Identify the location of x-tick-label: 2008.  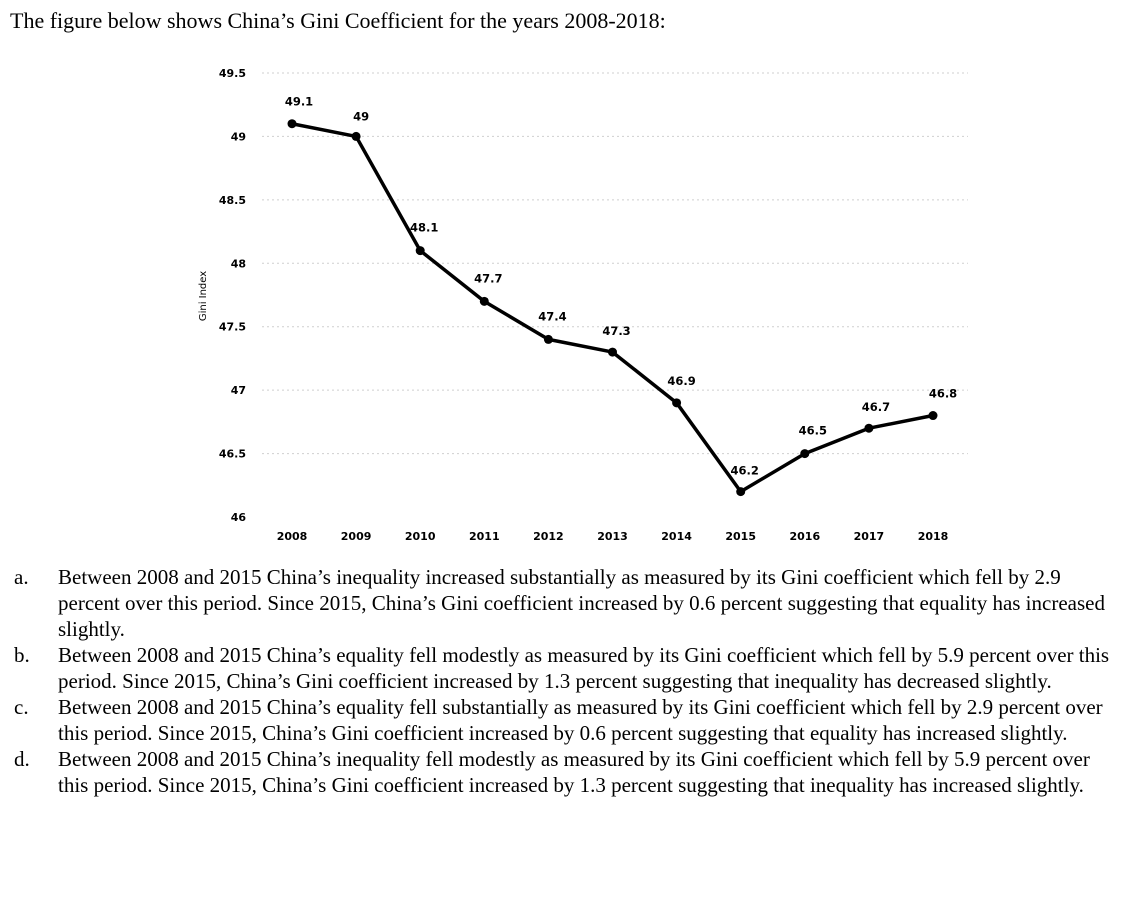
(292, 536).